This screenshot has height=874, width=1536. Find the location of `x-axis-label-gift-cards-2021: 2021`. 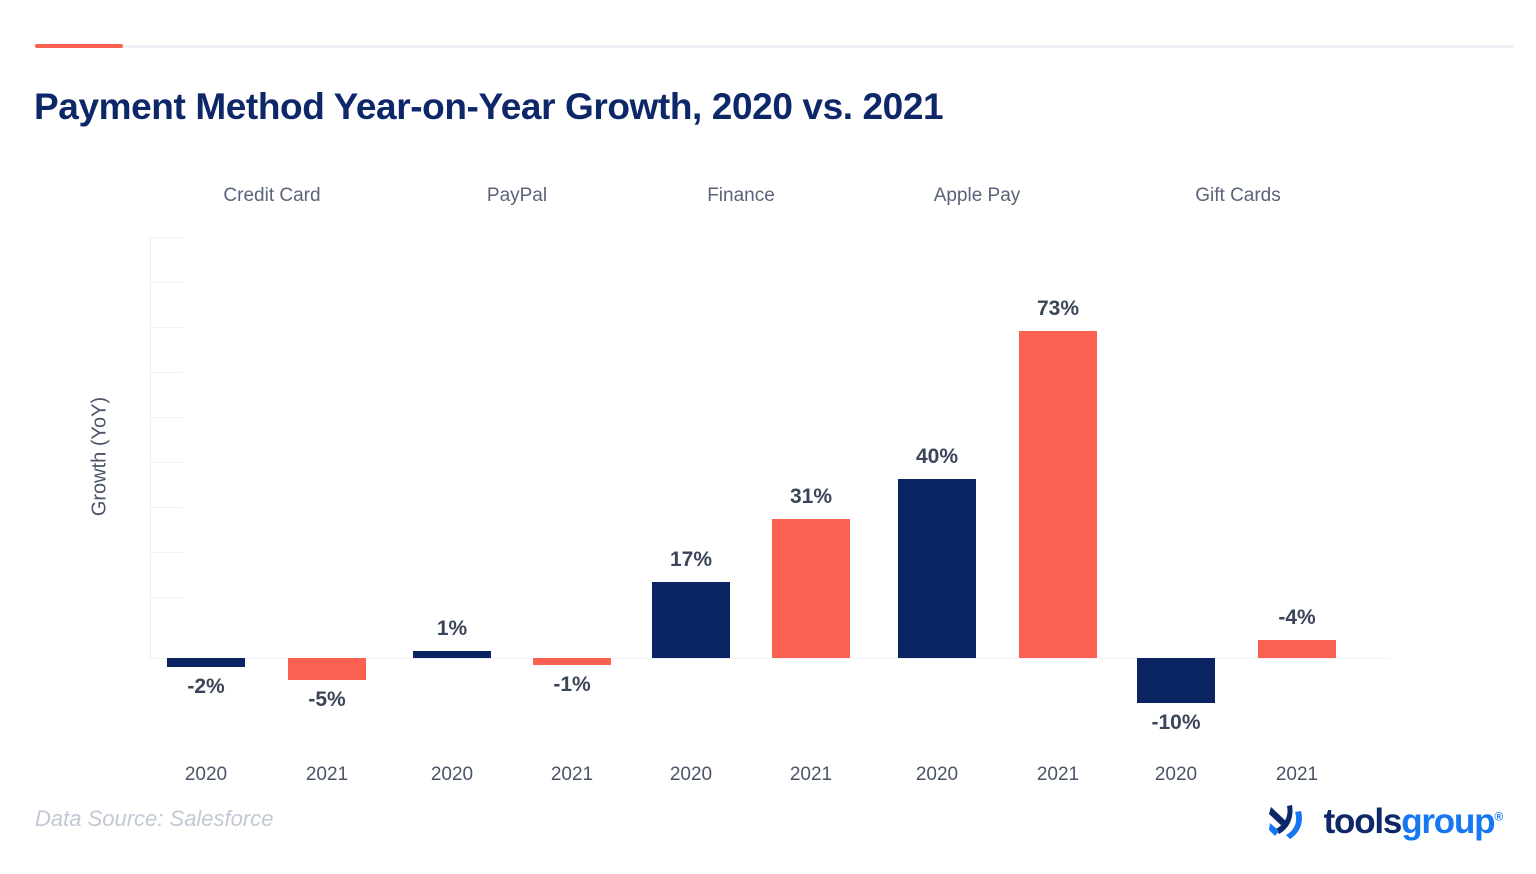

x-axis-label-gift-cards-2021: 2021 is located at coordinates (1297, 774).